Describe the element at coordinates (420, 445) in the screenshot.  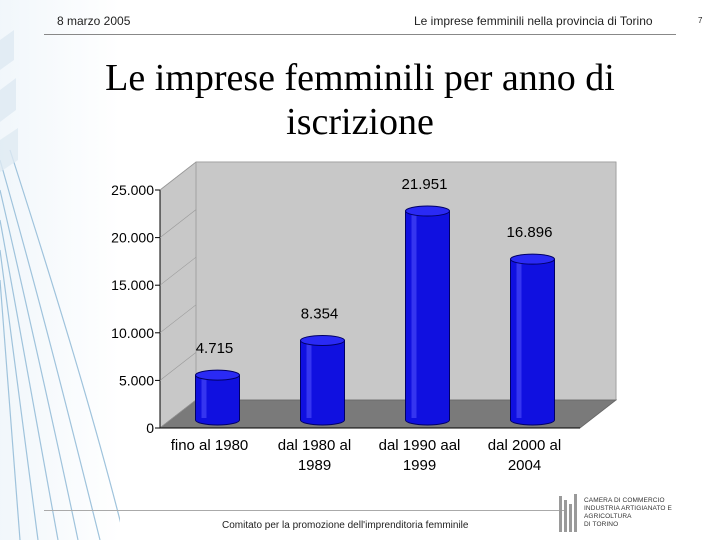
I see `x-tick-label: dal 1990 aal` at that location.